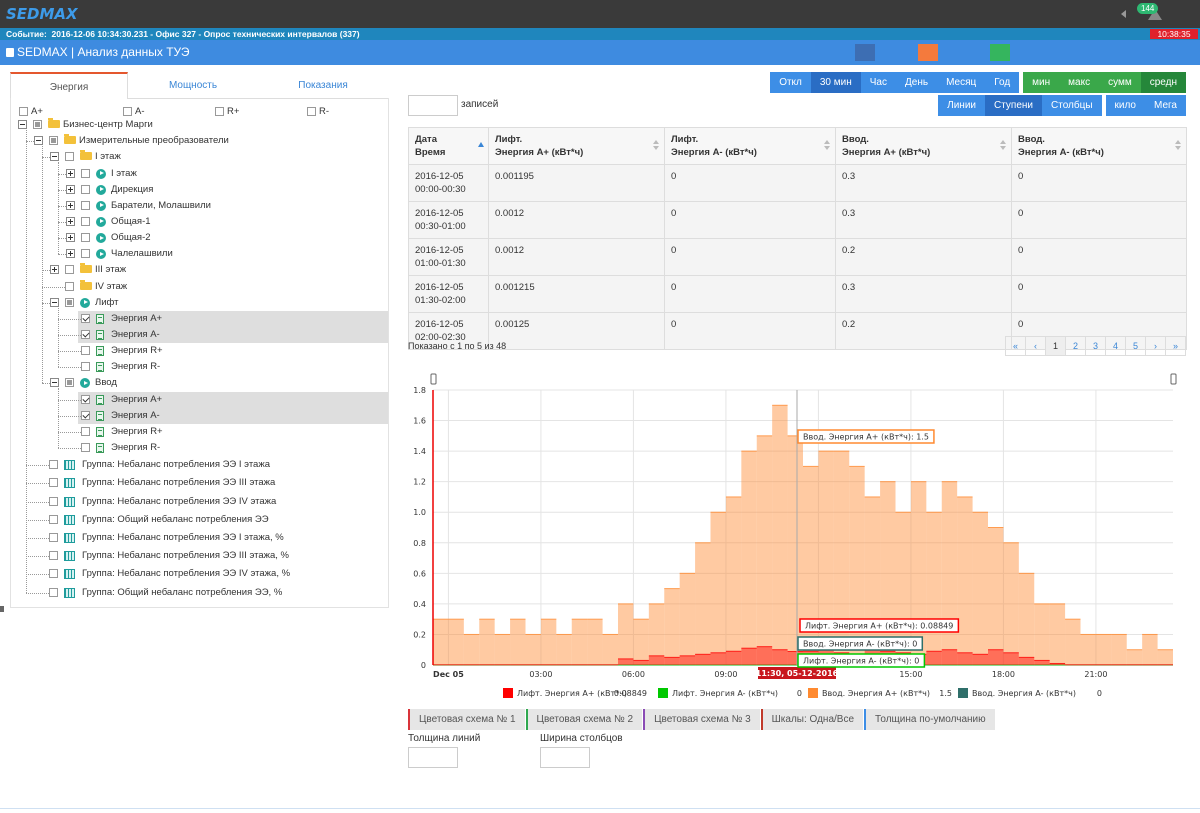  What do you see at coordinates (961, 82) in the screenshot?
I see `toggle-button: Месяц` at bounding box center [961, 82].